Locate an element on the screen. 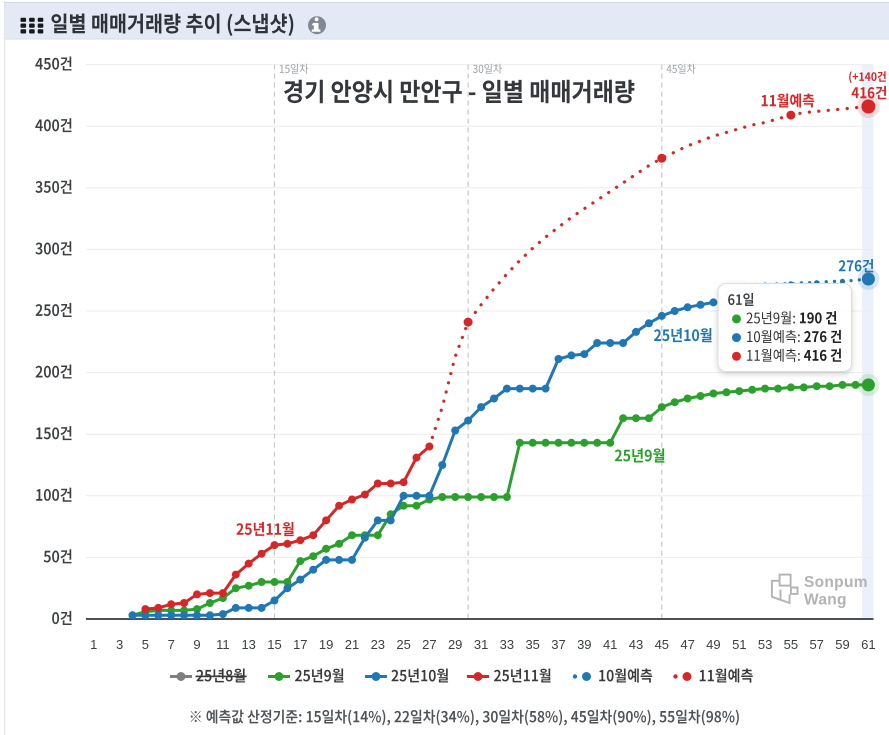 Image resolution: width=889 pixels, height=735 pixels. svg-text: 29 is located at coordinates (455, 644).